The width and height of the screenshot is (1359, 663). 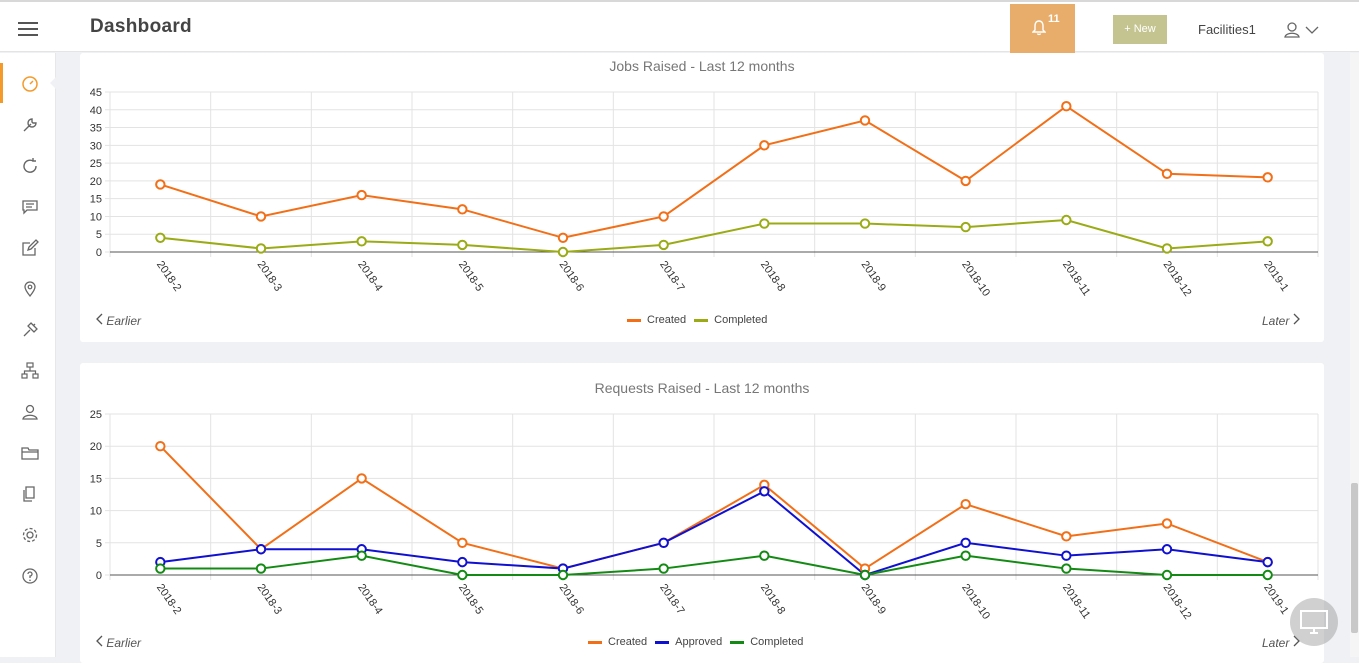 What do you see at coordinates (30, 330) in the screenshot?
I see `tools-icon` at bounding box center [30, 330].